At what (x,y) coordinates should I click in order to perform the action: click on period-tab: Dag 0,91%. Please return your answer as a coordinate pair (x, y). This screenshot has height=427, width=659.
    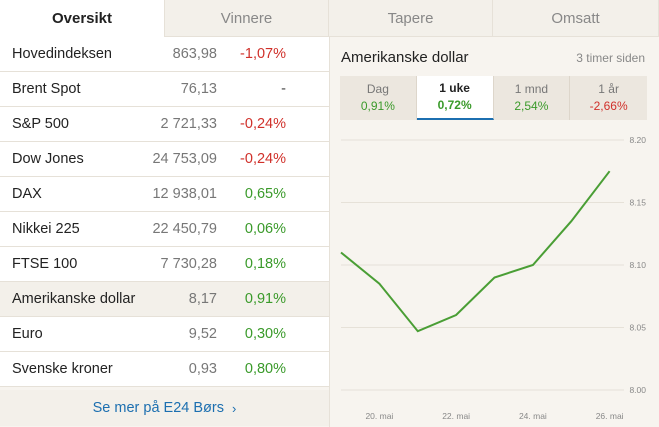
    Looking at the image, I should click on (378, 98).